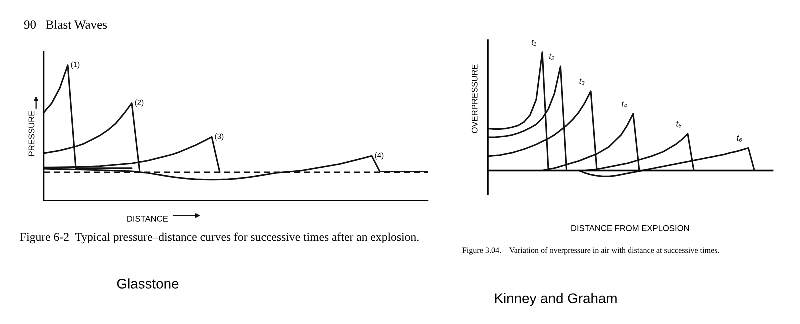  What do you see at coordinates (631, 228) in the screenshot?
I see `x-axis-title: DISTANCE FROM EXPLOSION` at bounding box center [631, 228].